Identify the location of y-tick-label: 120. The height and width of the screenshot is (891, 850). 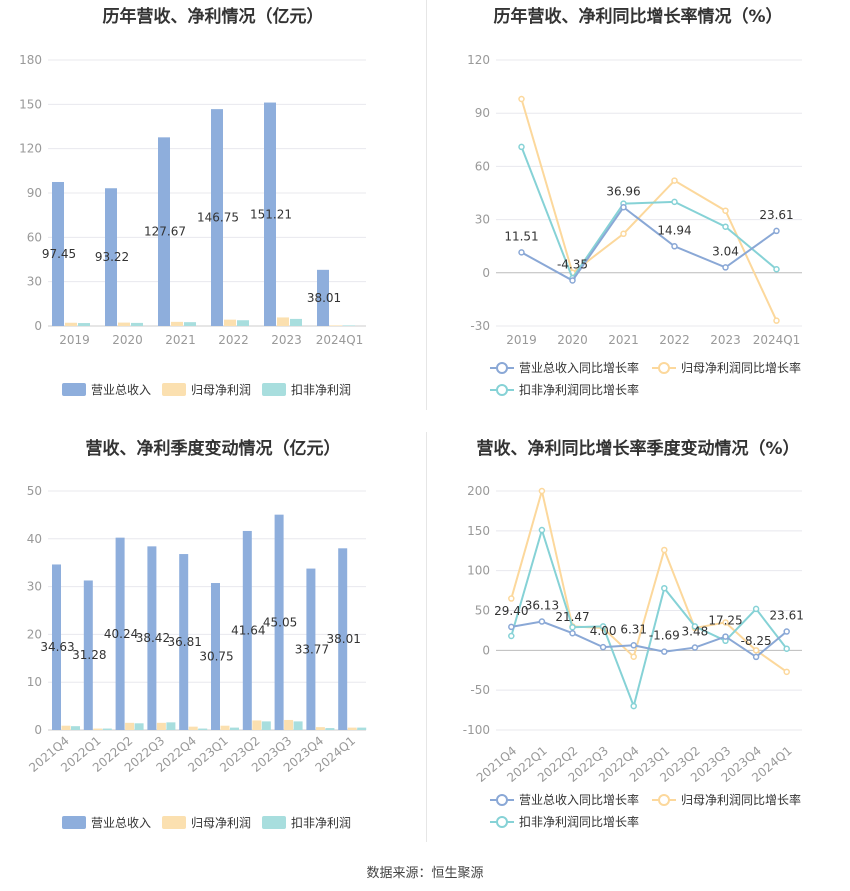
(30, 149).